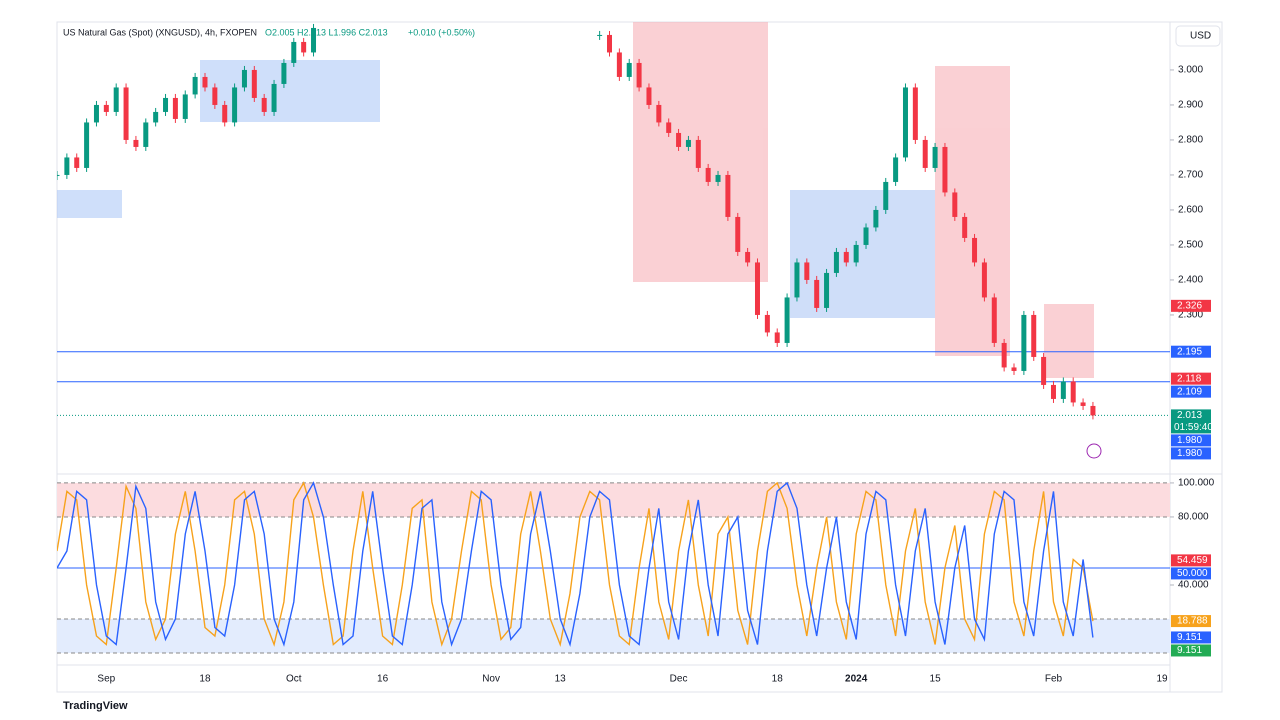 This screenshot has width=1280, height=720. What do you see at coordinates (856, 679) in the screenshot?
I see `x-tick-label: 2024` at bounding box center [856, 679].